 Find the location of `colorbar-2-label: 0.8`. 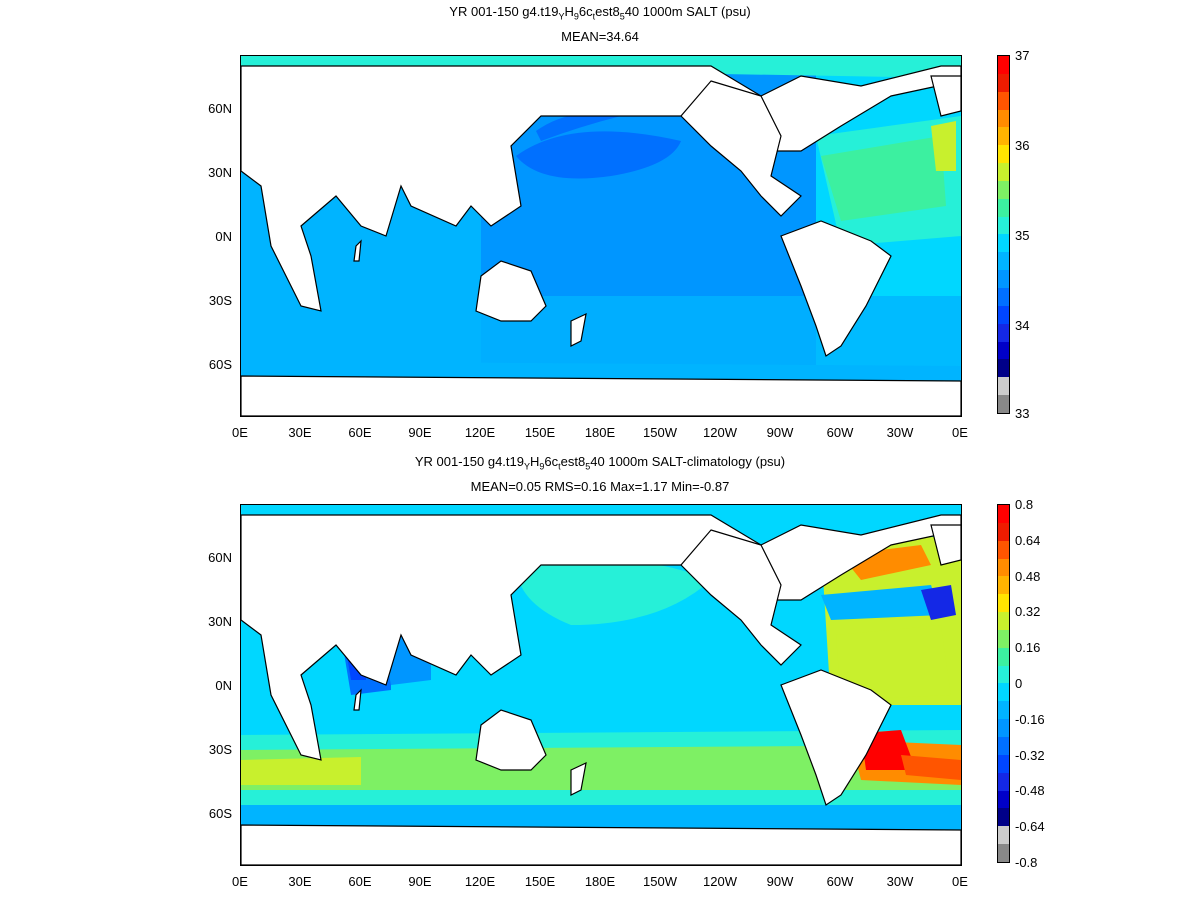

colorbar-2-label: 0.8 is located at coordinates (1024, 504).